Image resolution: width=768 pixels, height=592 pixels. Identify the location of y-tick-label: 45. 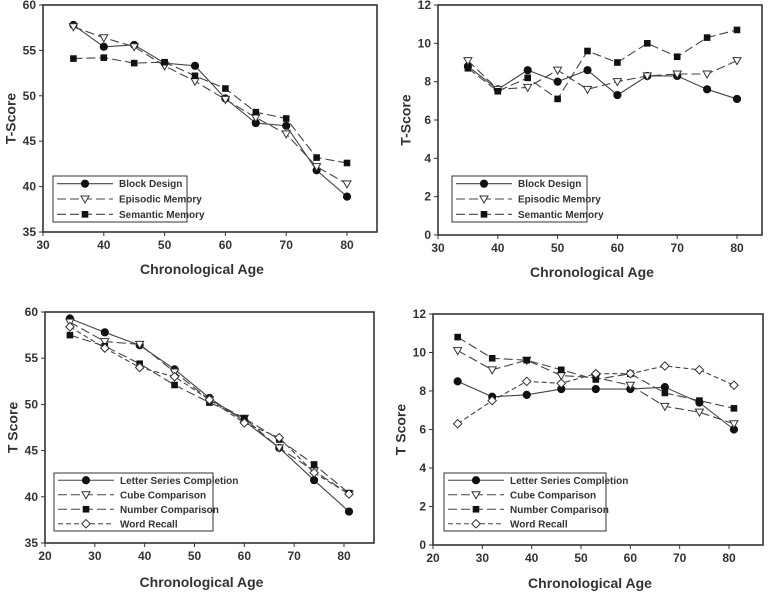
(30, 141).